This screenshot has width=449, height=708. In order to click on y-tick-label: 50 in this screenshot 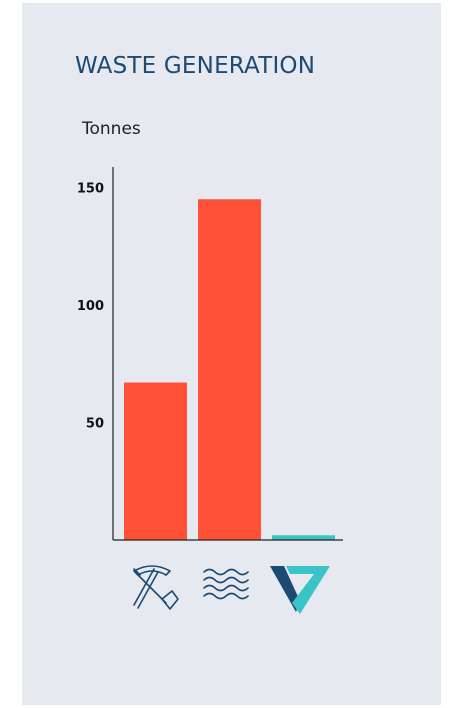, I will do `click(95, 424)`.